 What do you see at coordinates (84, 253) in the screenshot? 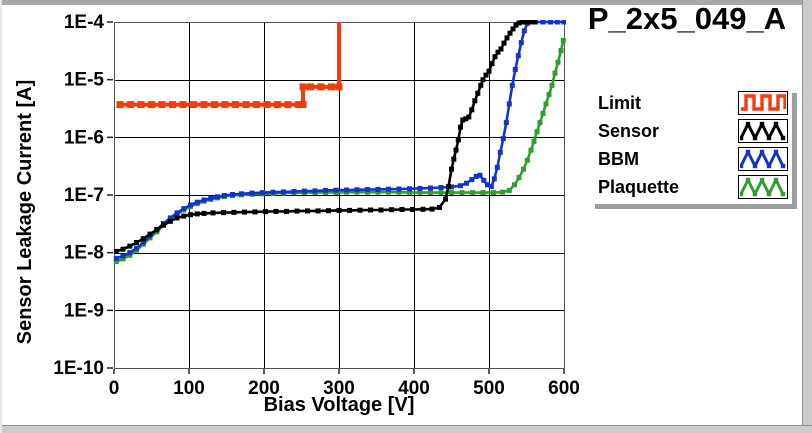
I see `y-tick-label: 1E-8` at bounding box center [84, 253].